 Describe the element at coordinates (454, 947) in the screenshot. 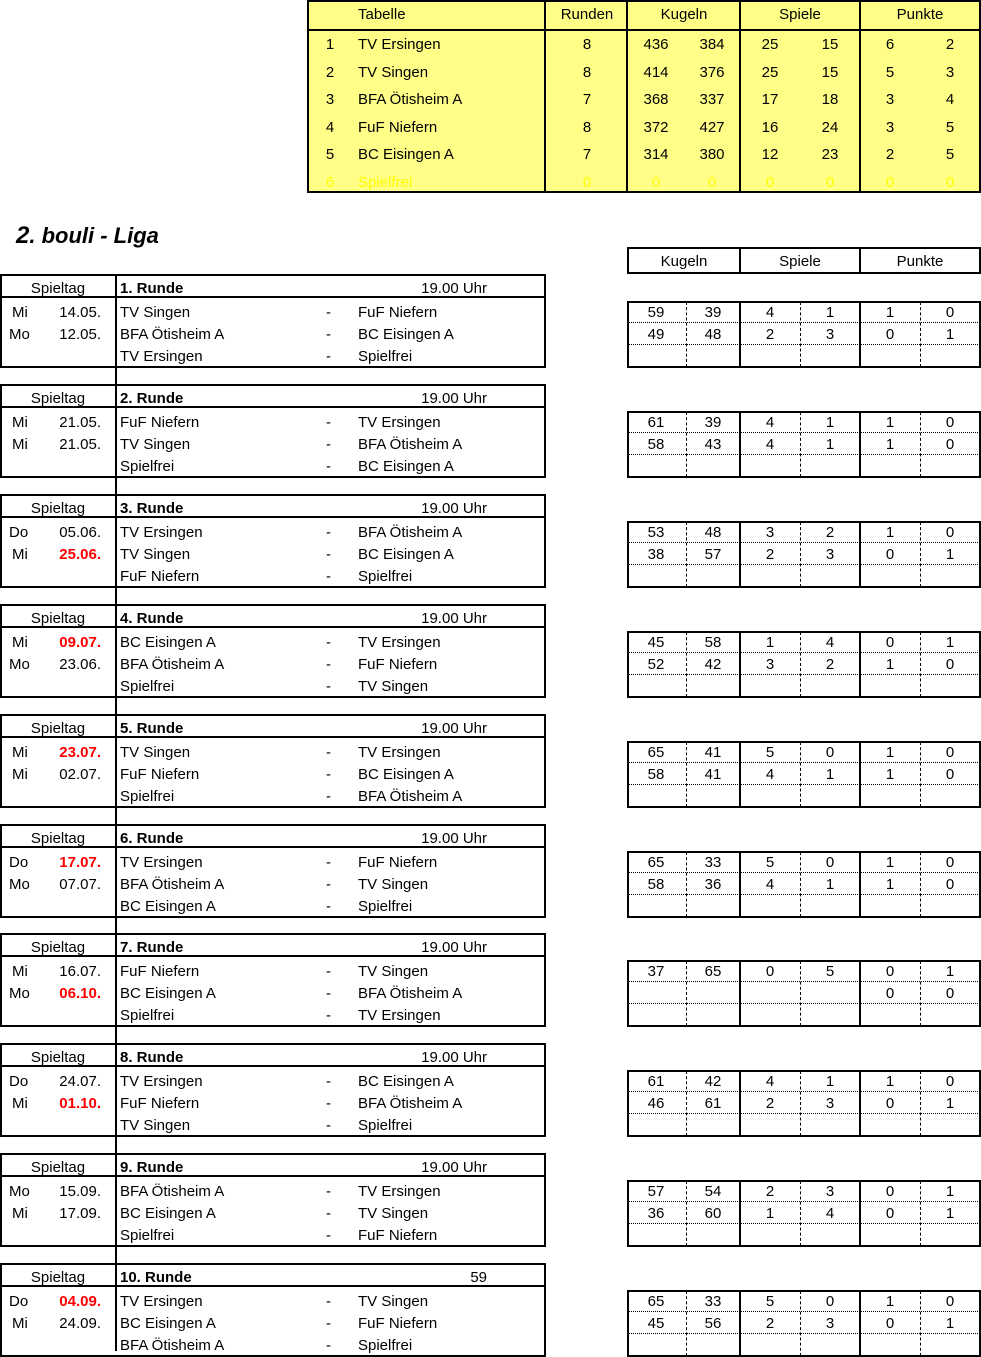

I see `round-time: 19.00 Uhr` at that location.